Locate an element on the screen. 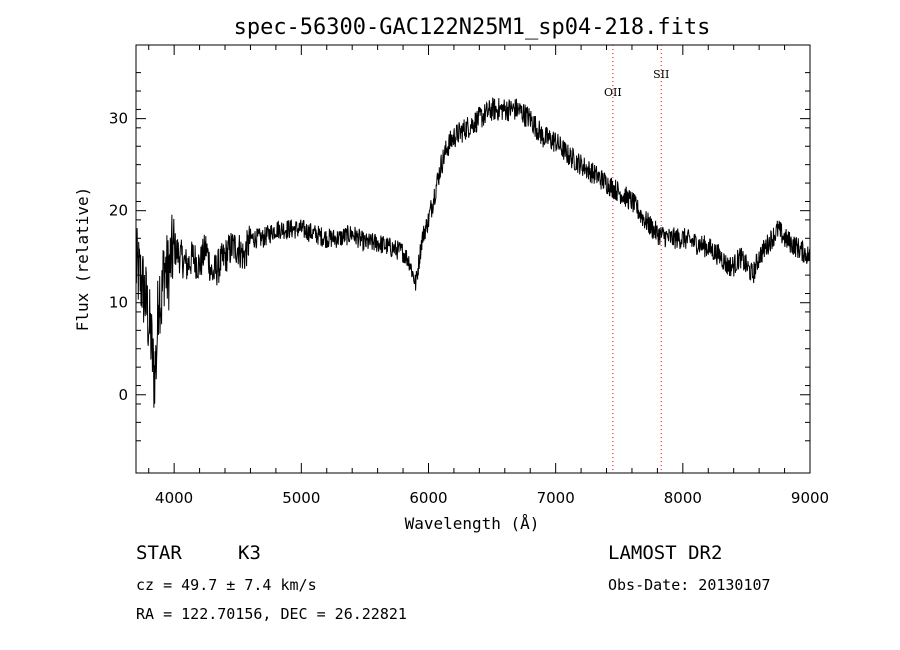 The width and height of the screenshot is (900, 650). coordinates: RA = 122.70156, DEC = 26.22821 is located at coordinates (271, 614).